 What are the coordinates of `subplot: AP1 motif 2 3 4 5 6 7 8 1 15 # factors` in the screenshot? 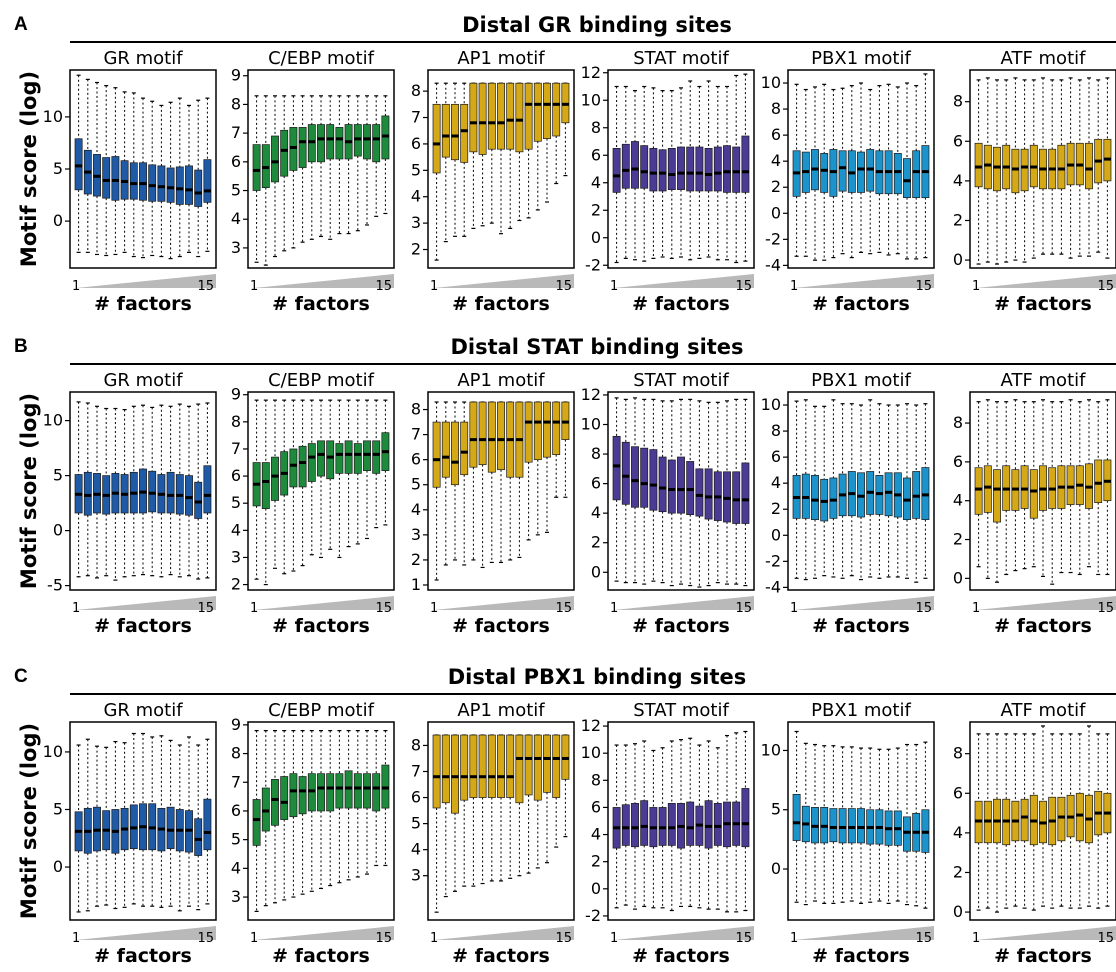 It's located at (493, 181).